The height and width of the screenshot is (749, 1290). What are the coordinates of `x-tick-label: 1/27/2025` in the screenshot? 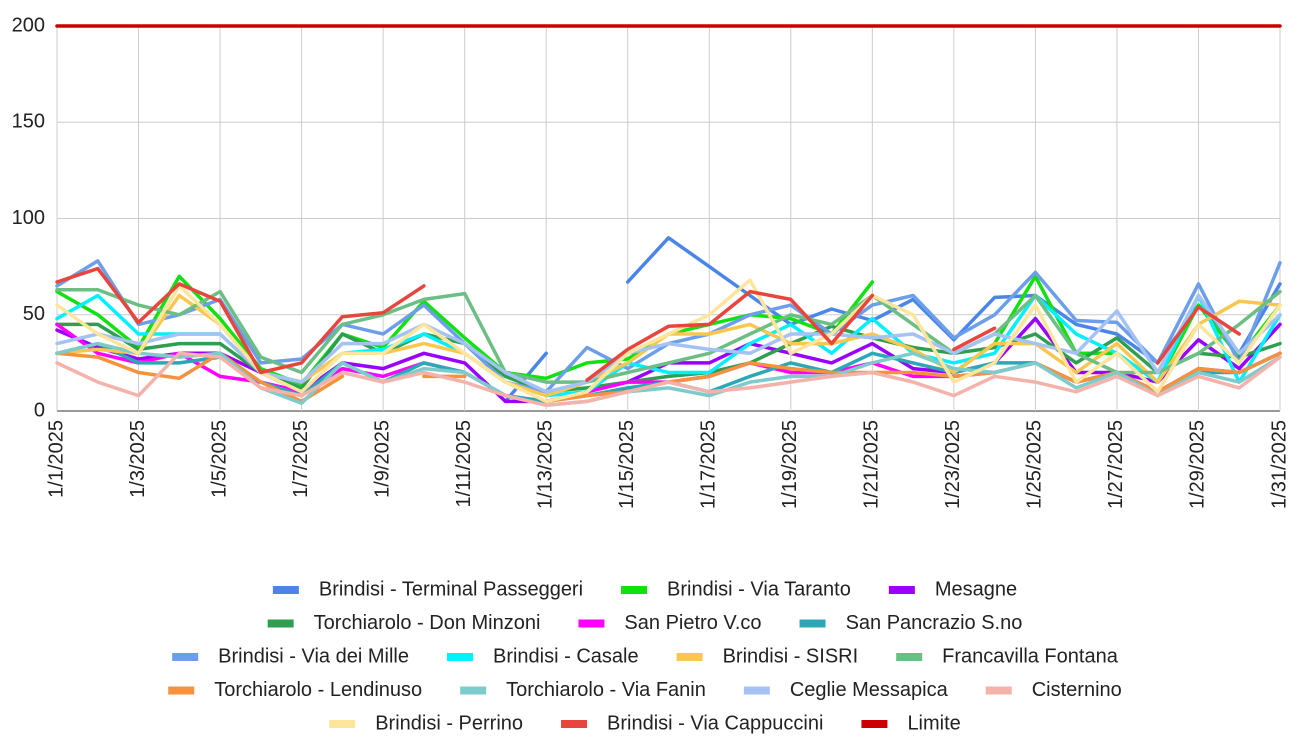 It's located at (1116, 464).